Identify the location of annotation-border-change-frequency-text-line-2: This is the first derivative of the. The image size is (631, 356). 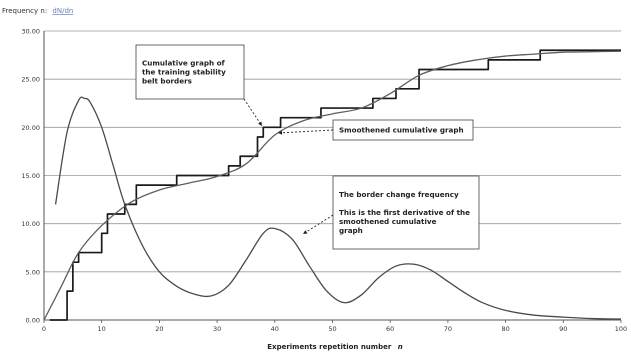
(404, 212).